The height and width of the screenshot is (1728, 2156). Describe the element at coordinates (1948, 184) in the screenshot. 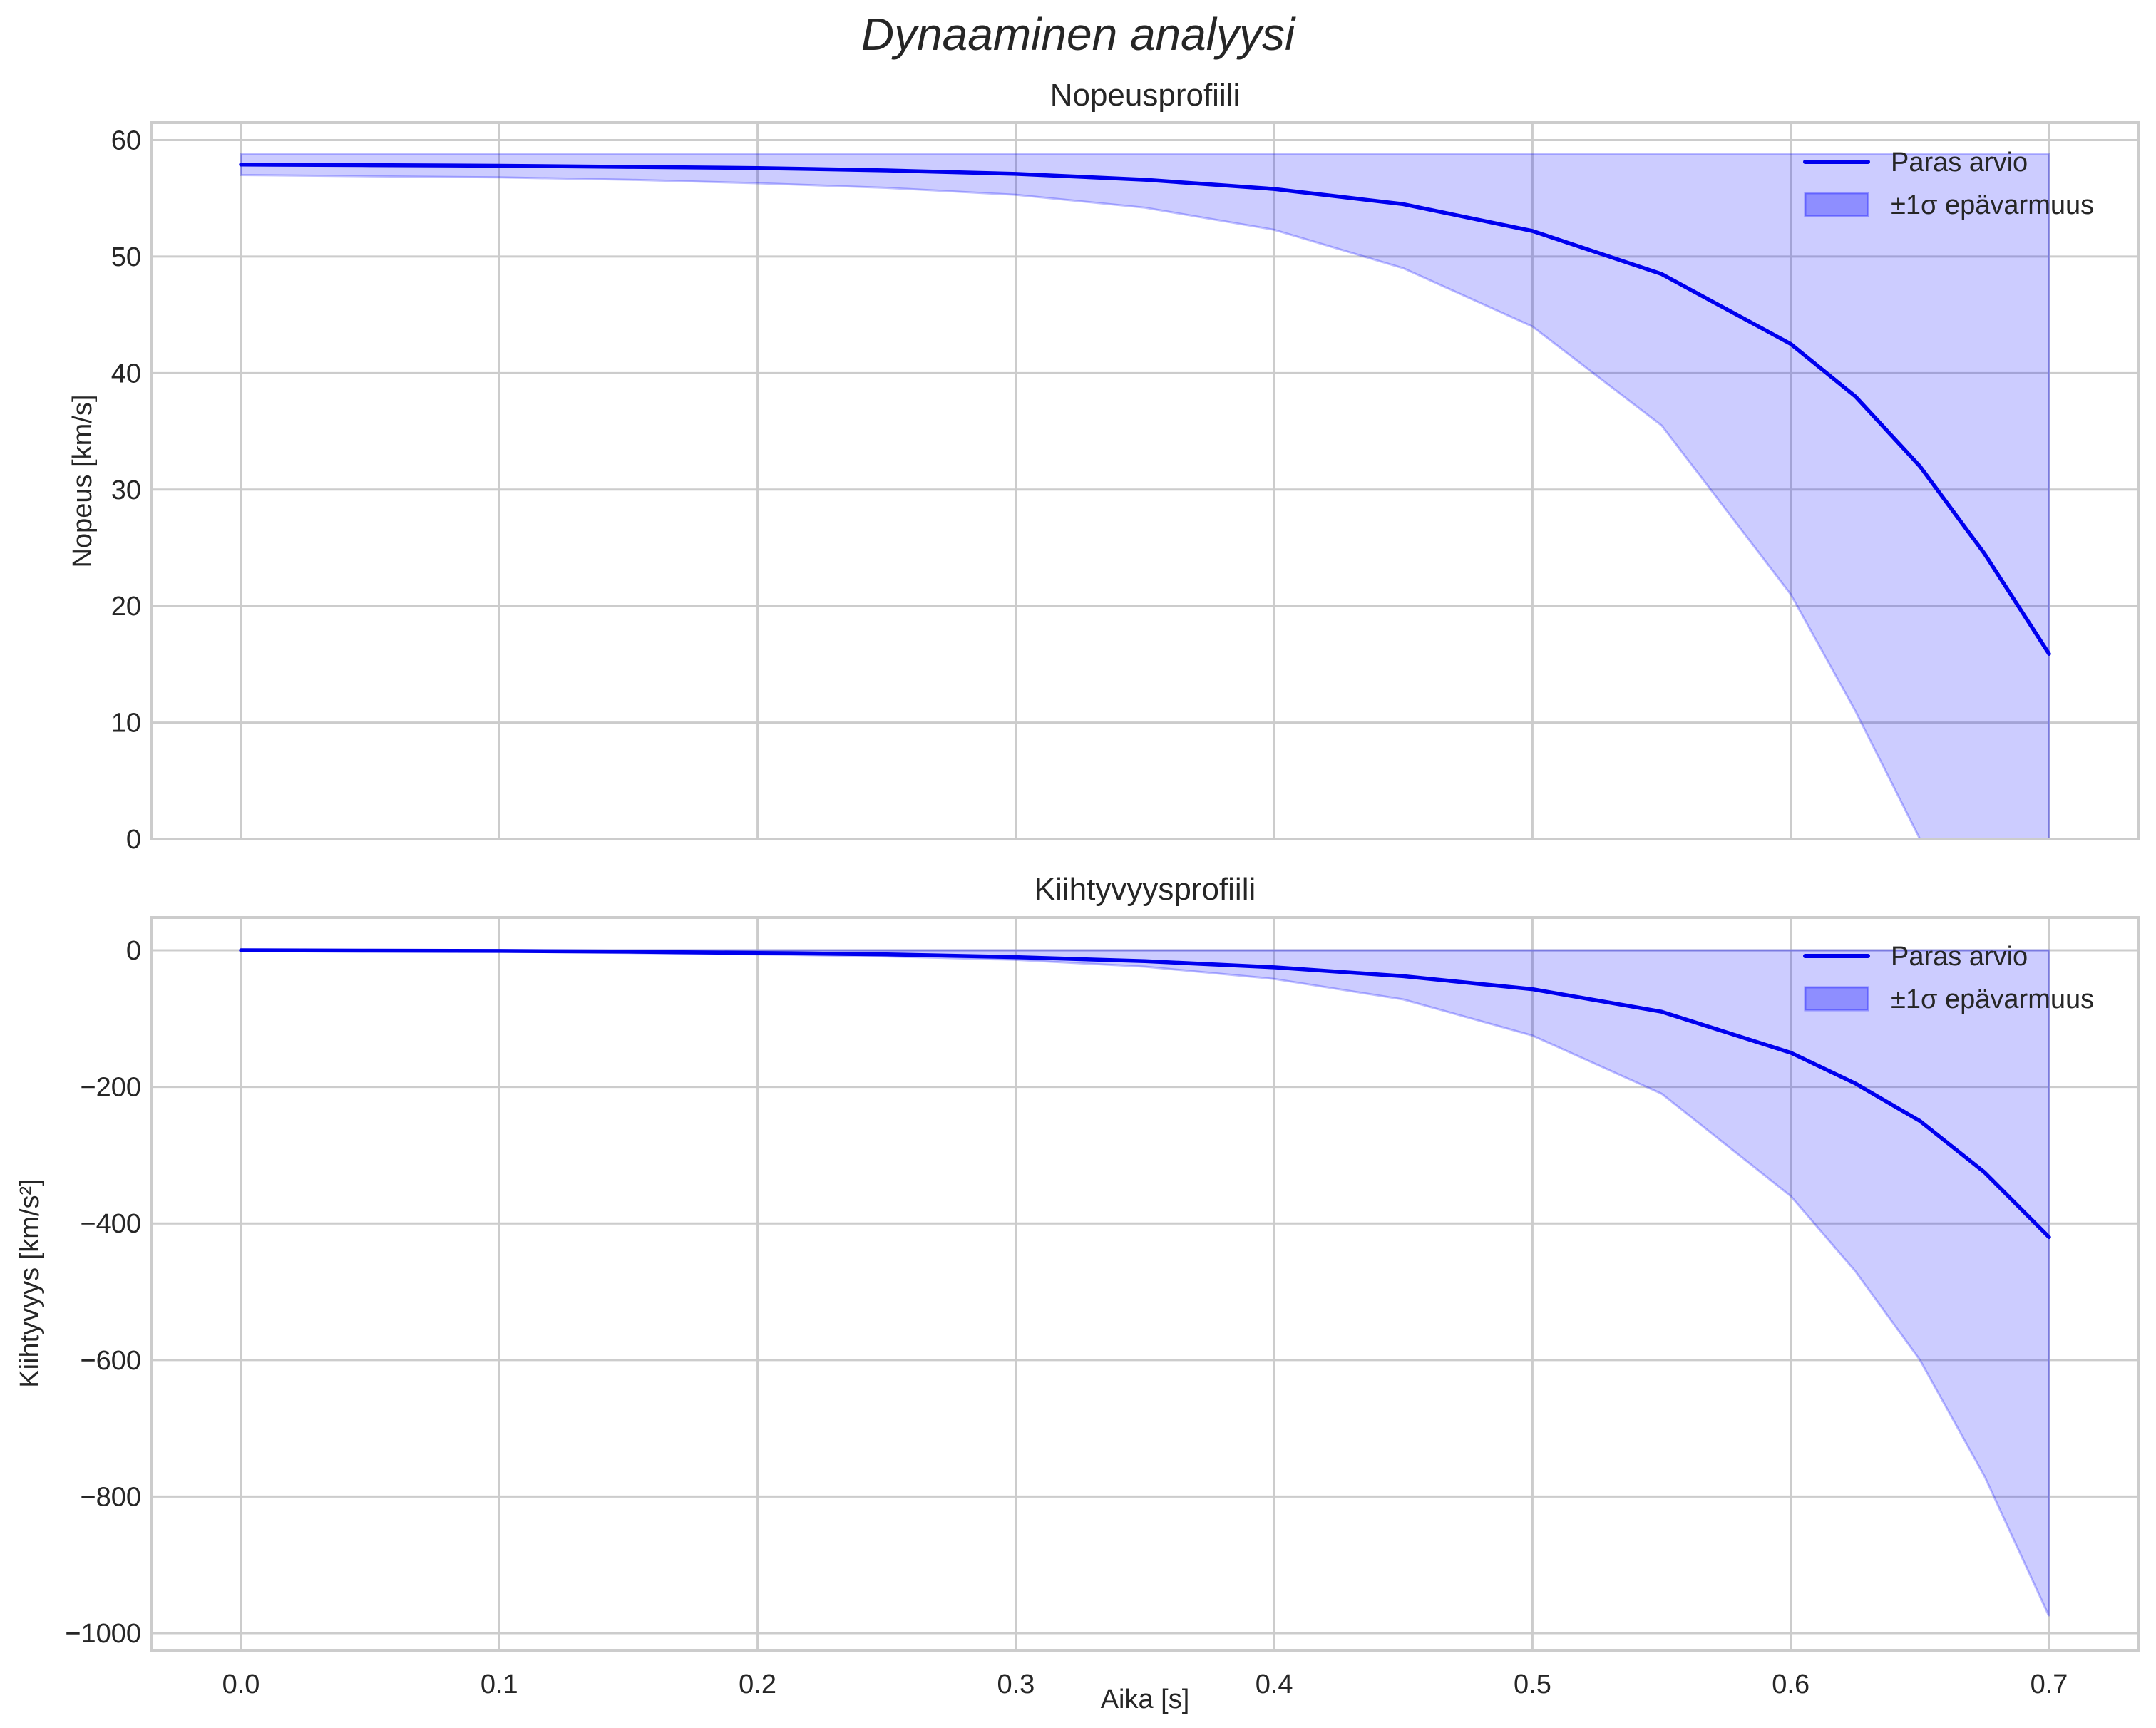

I see `velocity-legend: Paras arvio ±1σ epävarmuus` at that location.